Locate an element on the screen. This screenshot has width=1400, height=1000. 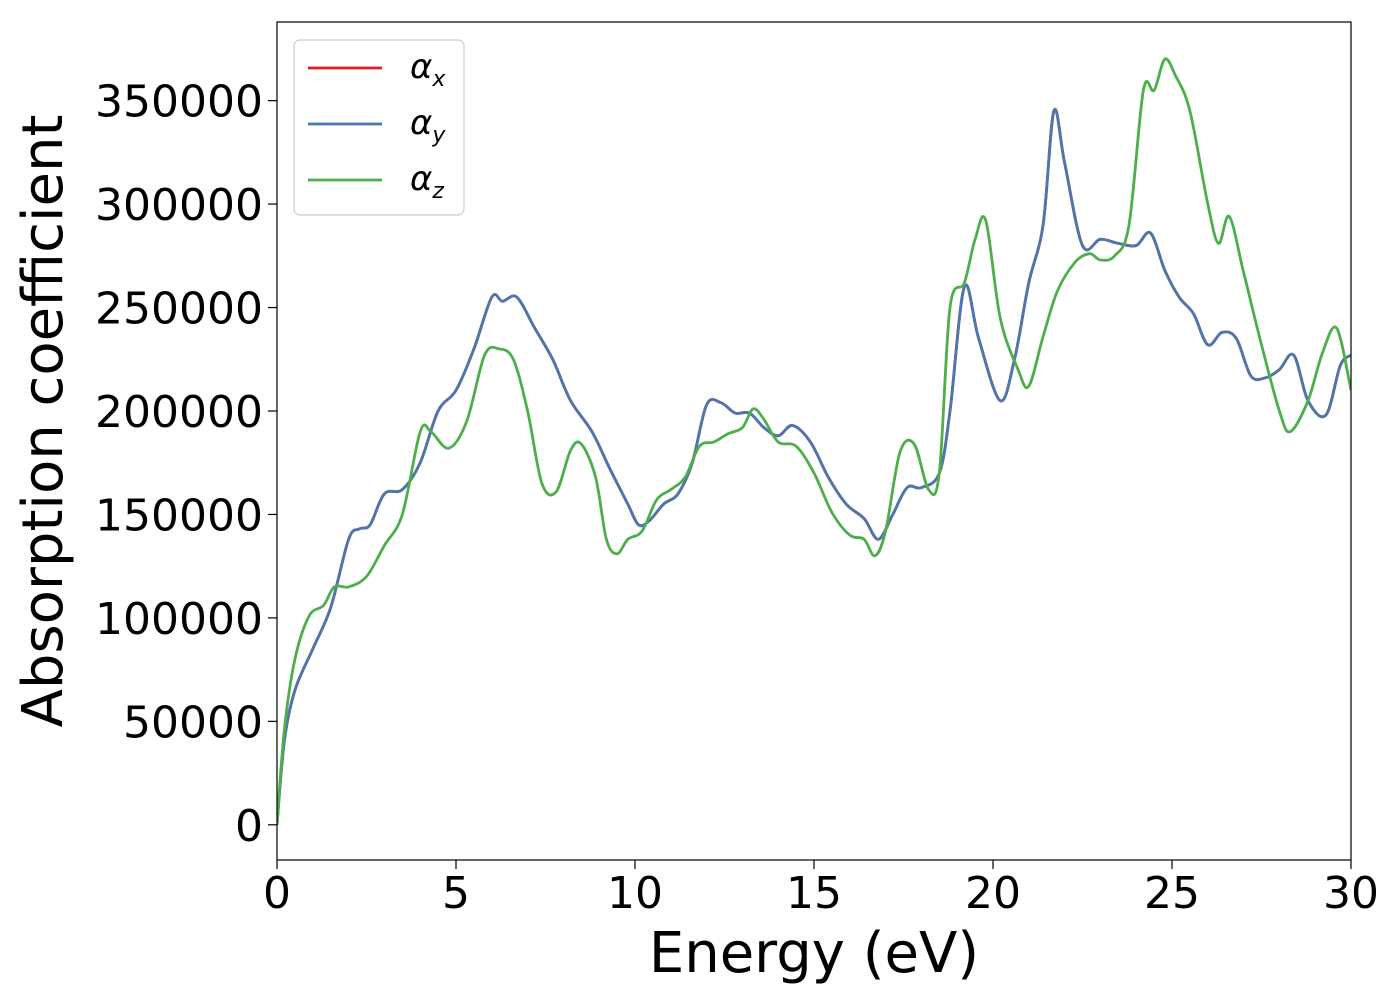
y-tick-label: 100000 is located at coordinates (179, 619).